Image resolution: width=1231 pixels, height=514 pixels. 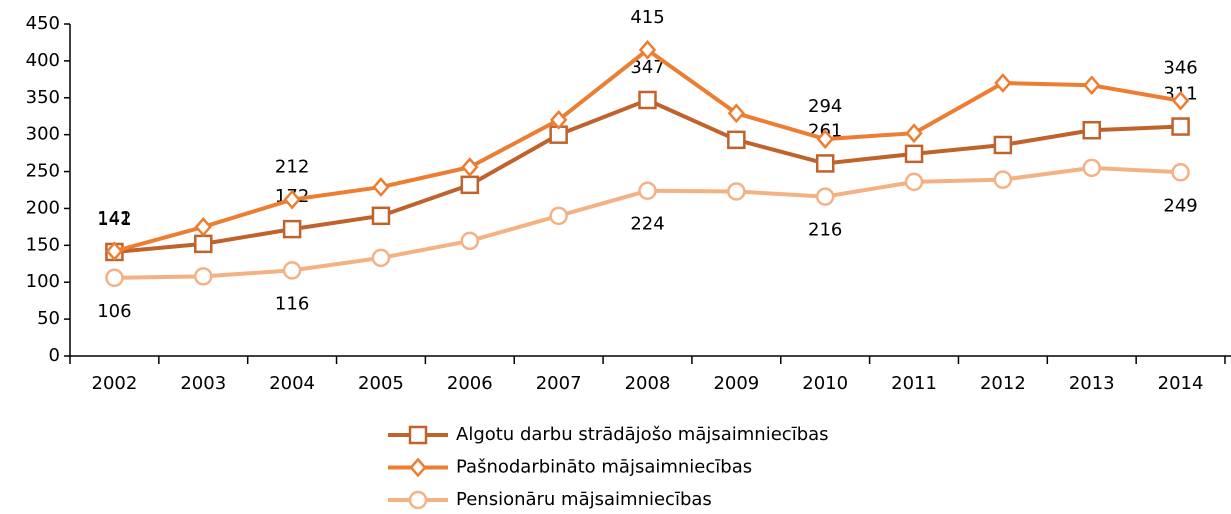 What do you see at coordinates (1180, 205) in the screenshot?
I see `data-label: 249` at bounding box center [1180, 205].